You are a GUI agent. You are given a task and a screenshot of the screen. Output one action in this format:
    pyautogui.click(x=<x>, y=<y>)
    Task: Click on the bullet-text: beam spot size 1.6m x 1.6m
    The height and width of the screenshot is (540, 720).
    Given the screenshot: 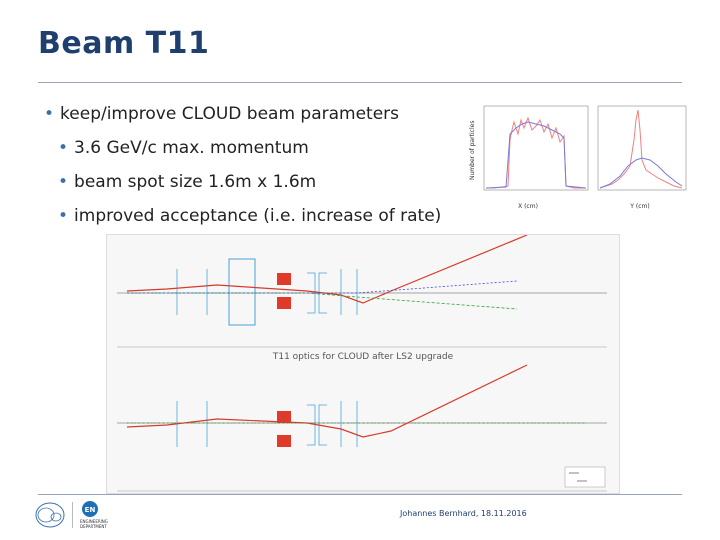 What is the action you would take?
    pyautogui.click(x=195, y=182)
    